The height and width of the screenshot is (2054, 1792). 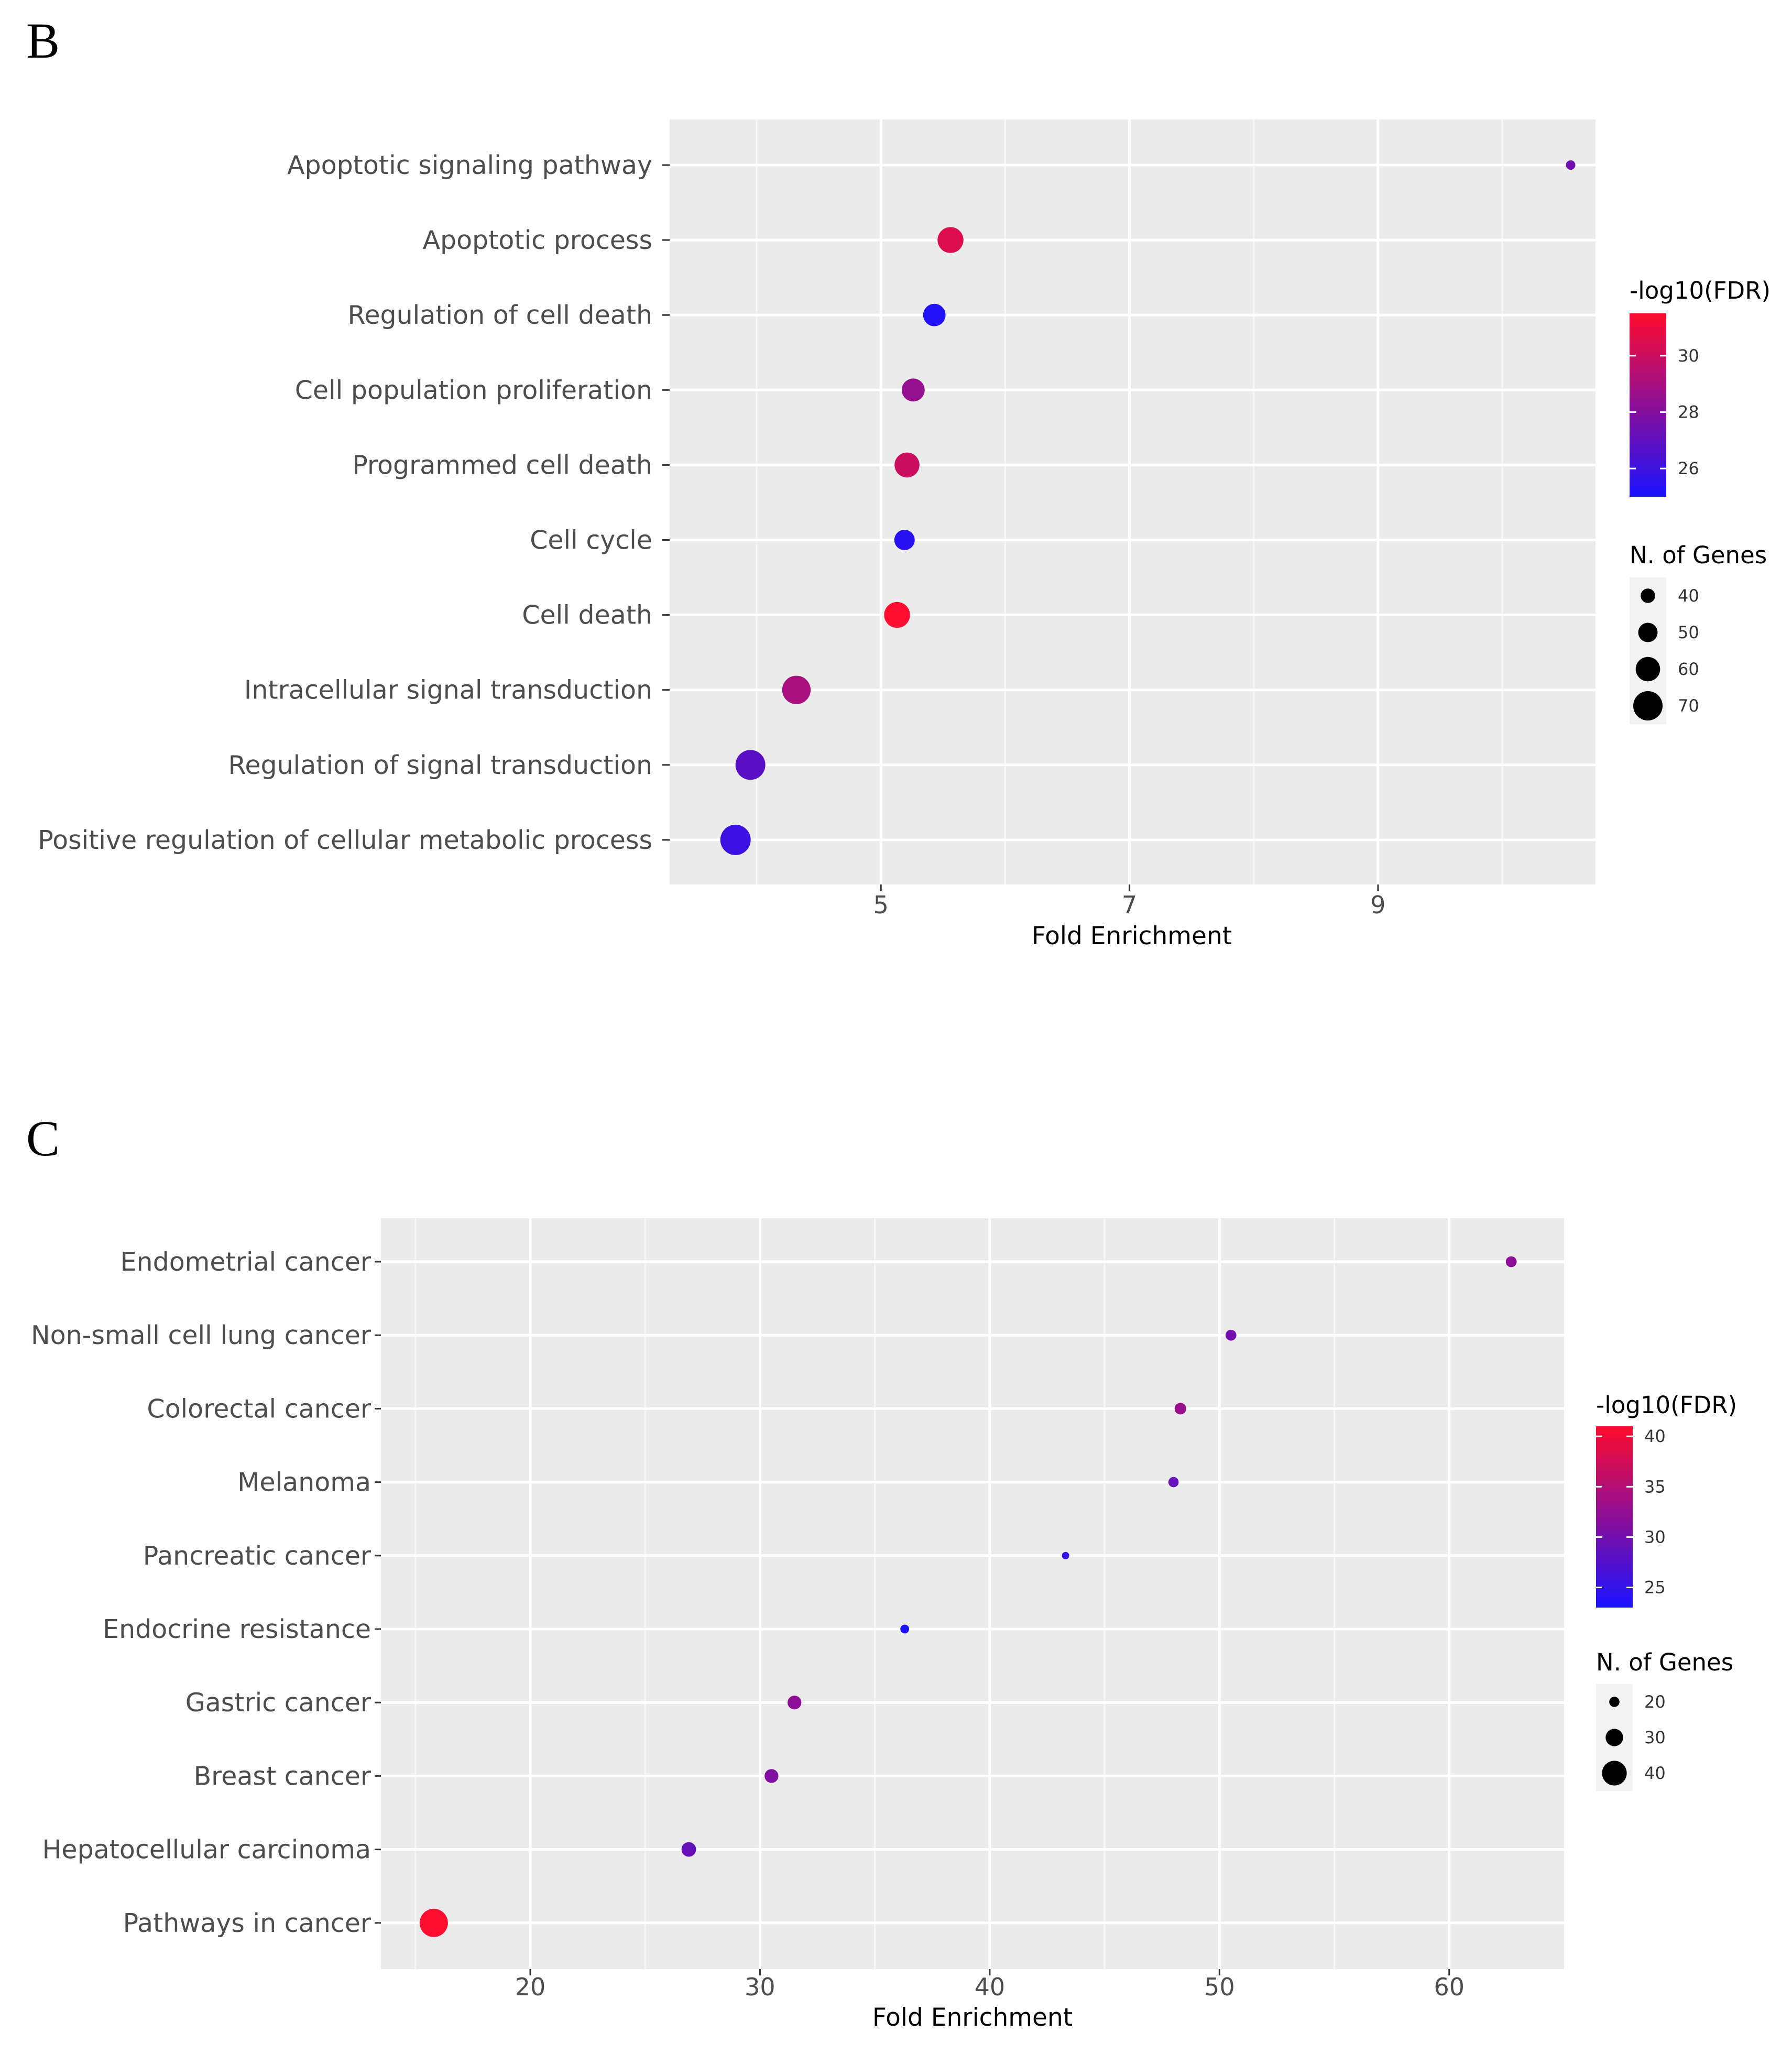 What do you see at coordinates (1698, 555) in the screenshot?
I see `size-legend-title-b: N. of Genes` at bounding box center [1698, 555].